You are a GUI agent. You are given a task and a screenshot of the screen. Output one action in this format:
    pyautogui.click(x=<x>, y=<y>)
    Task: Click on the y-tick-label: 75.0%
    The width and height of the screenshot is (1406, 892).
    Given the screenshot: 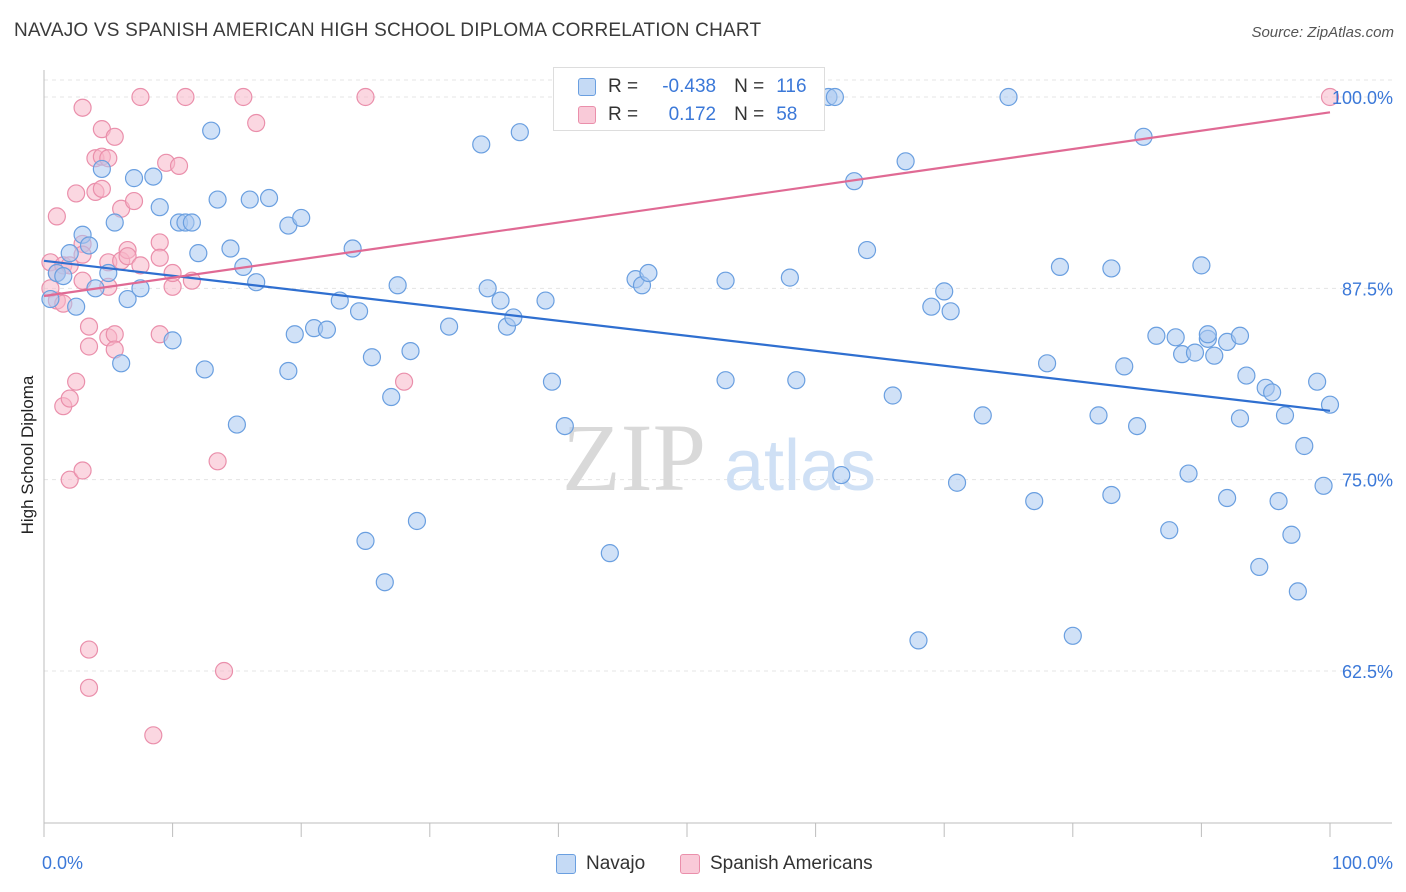 What is the action you would take?
    pyautogui.click(x=1367, y=481)
    